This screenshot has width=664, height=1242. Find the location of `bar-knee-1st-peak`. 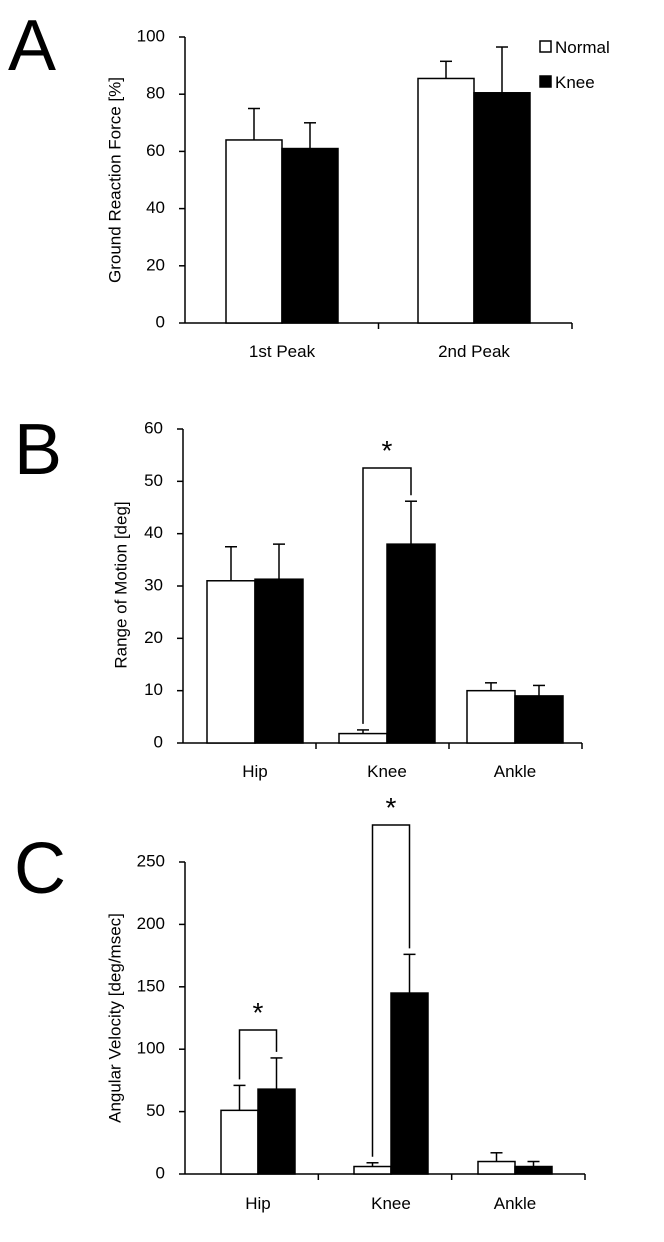

bar-knee-1st-peak is located at coordinates (310, 235).